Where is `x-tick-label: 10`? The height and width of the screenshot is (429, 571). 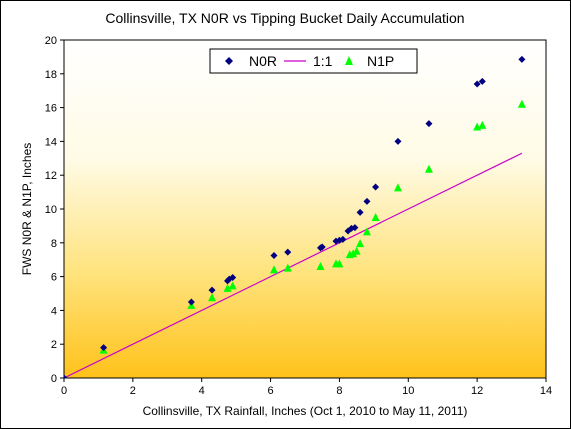
x-tick-label: 10 is located at coordinates (408, 391).